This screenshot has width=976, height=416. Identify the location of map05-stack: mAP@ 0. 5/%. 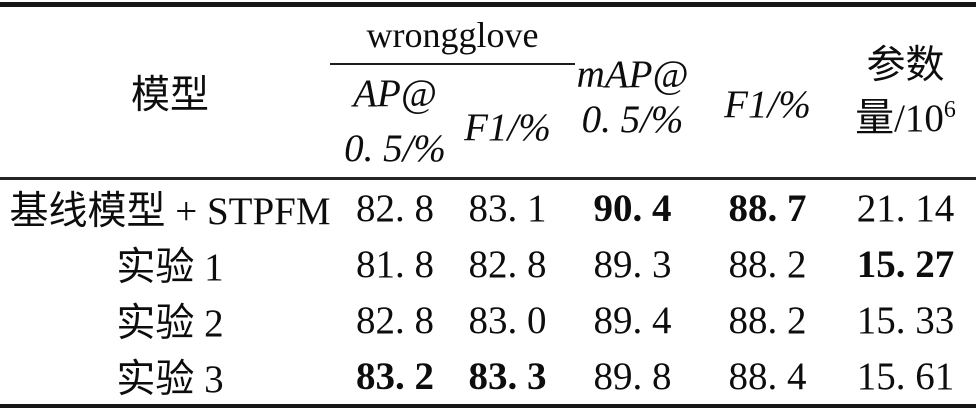
(632, 98).